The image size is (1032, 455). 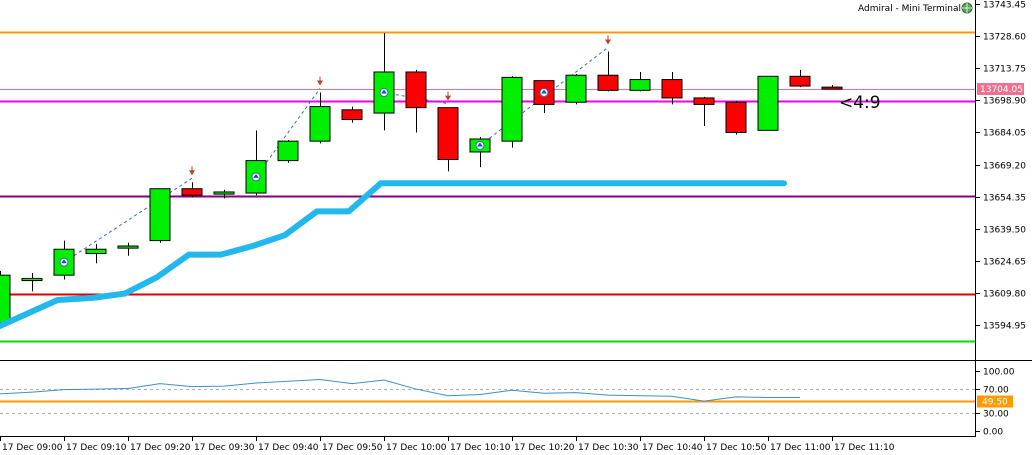 I want to click on terminal-globe-icon, so click(x=967, y=8).